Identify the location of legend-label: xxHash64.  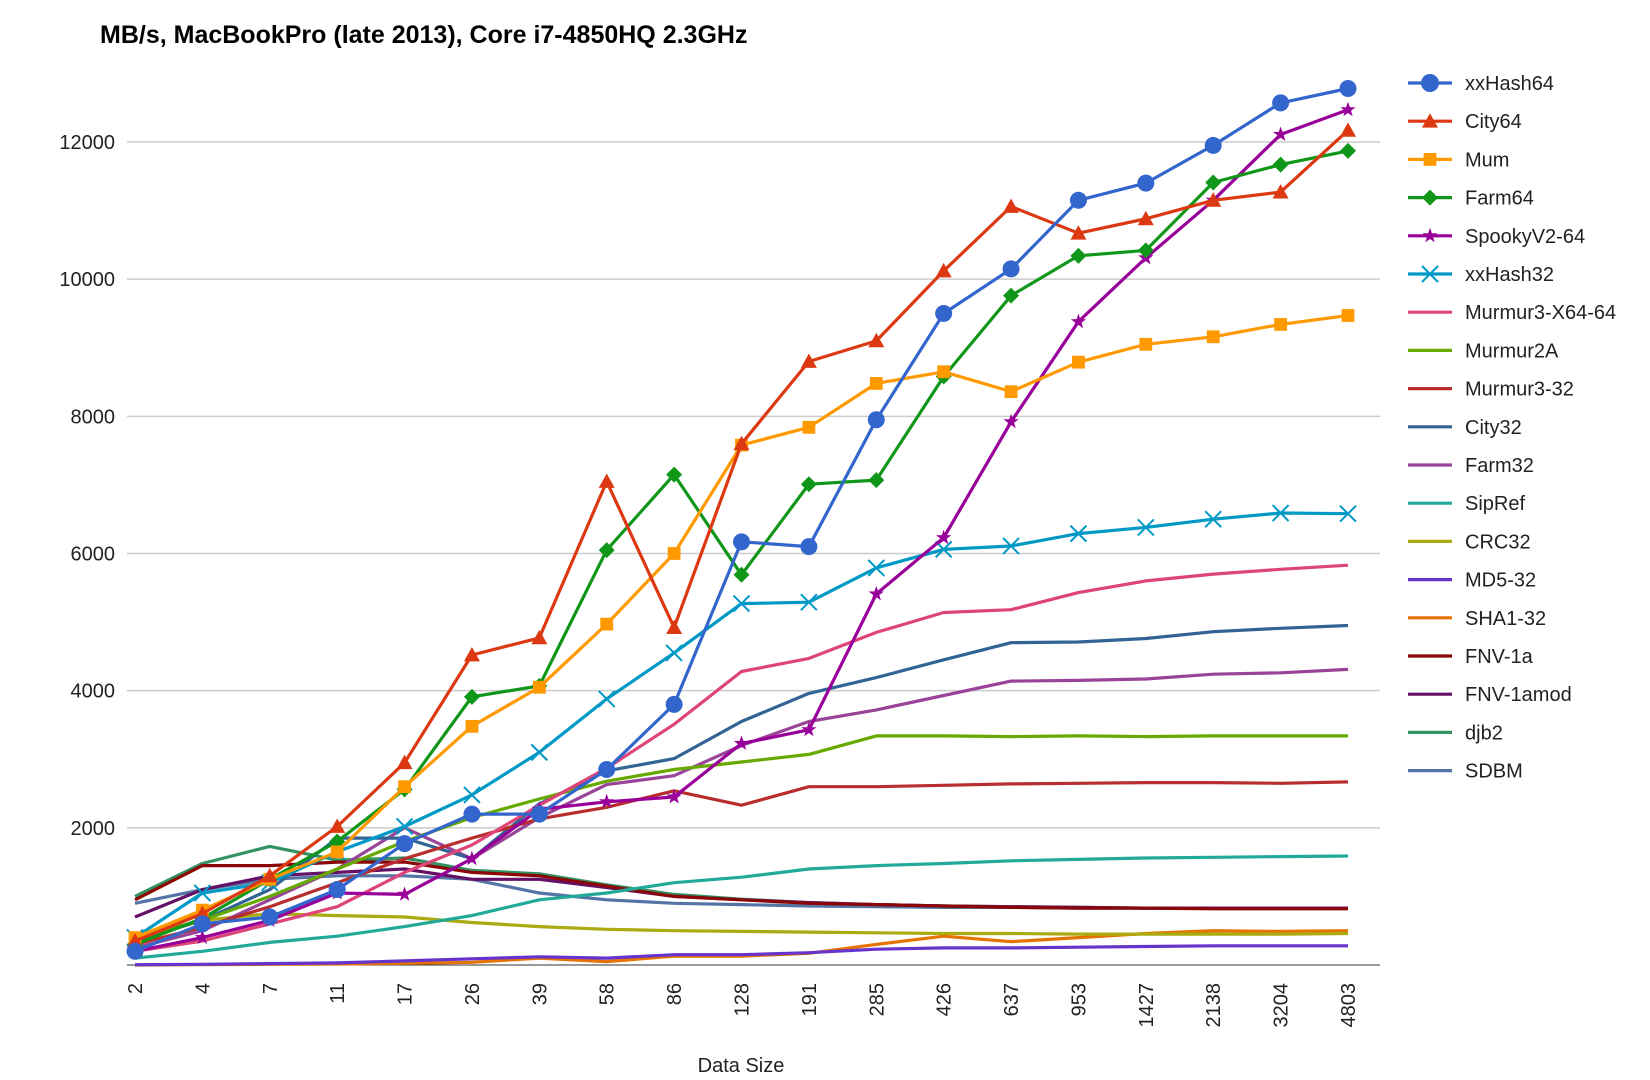
(1509, 84).